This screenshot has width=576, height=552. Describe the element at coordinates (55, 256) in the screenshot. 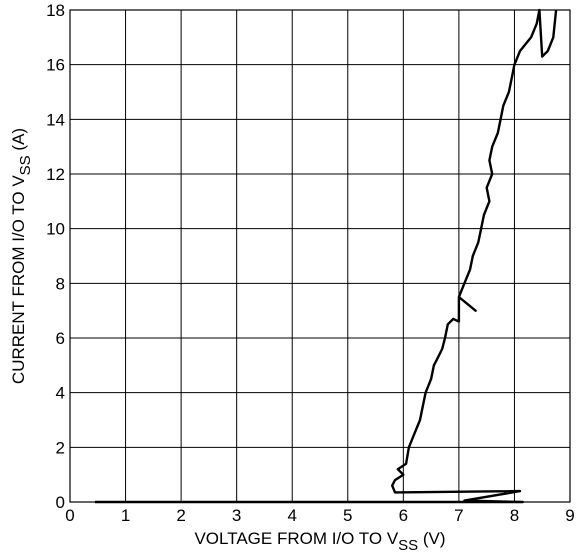

I see `y-tick-labels: 0 2 4 6 8 10 12 14 16 18` at that location.